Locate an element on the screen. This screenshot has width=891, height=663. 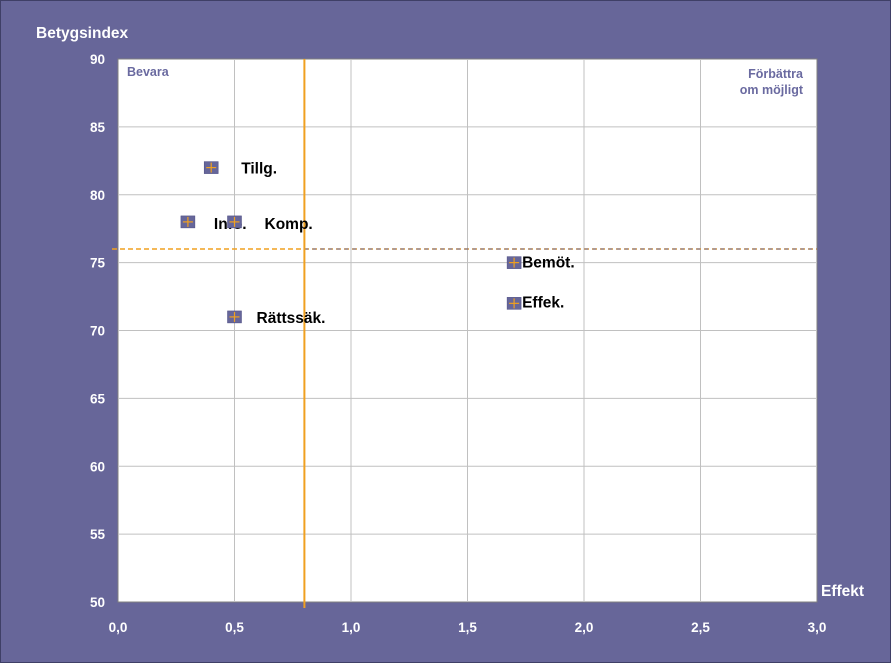
x-tick-label: 1,5 is located at coordinates (467, 627).